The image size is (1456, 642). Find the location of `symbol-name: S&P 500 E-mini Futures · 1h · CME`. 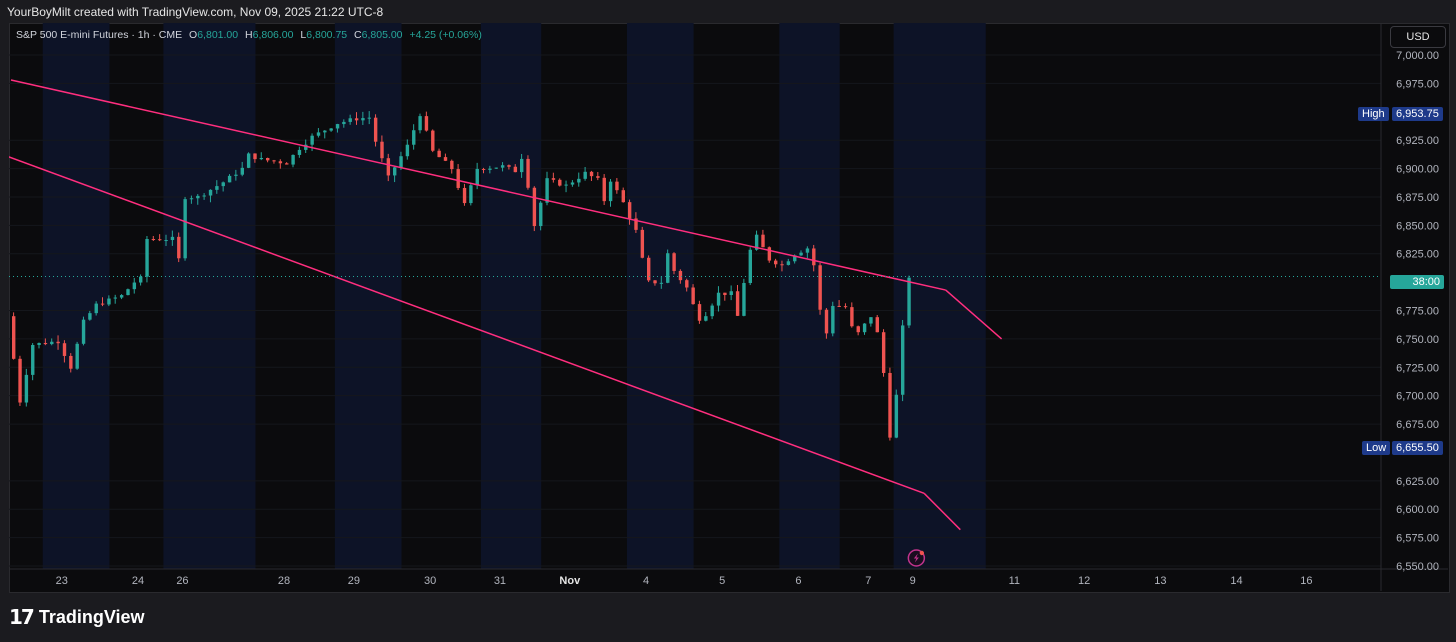

symbol-name: S&P 500 E-mini Futures · 1h · CME is located at coordinates (99, 35).